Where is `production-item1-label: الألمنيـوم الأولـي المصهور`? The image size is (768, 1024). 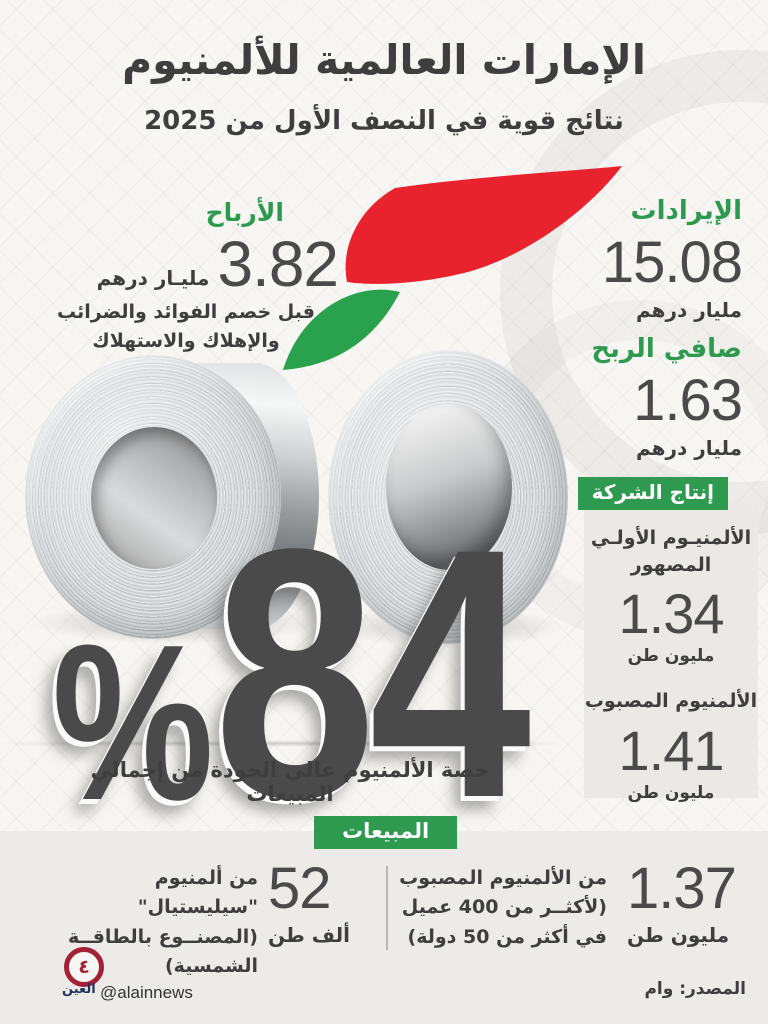
production-item1-label: الألمنيـوم الأولـي المصهور is located at coordinates (671, 551).